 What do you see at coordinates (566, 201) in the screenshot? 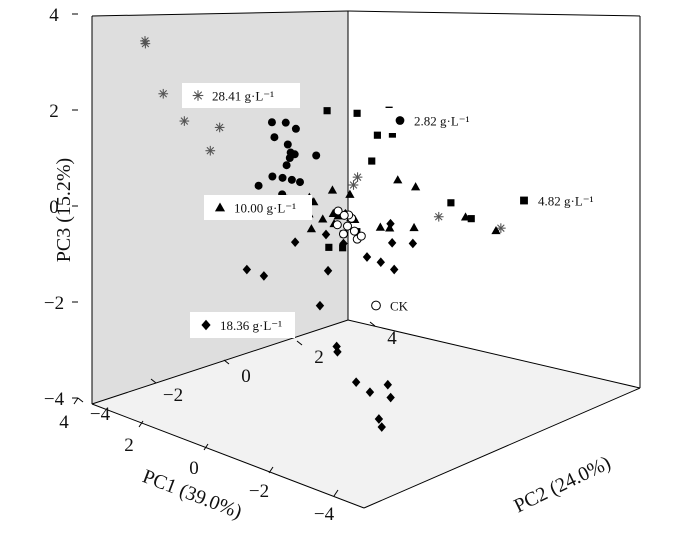
I see `legend-label: 4.82 g·L⁻¹` at bounding box center [566, 201].